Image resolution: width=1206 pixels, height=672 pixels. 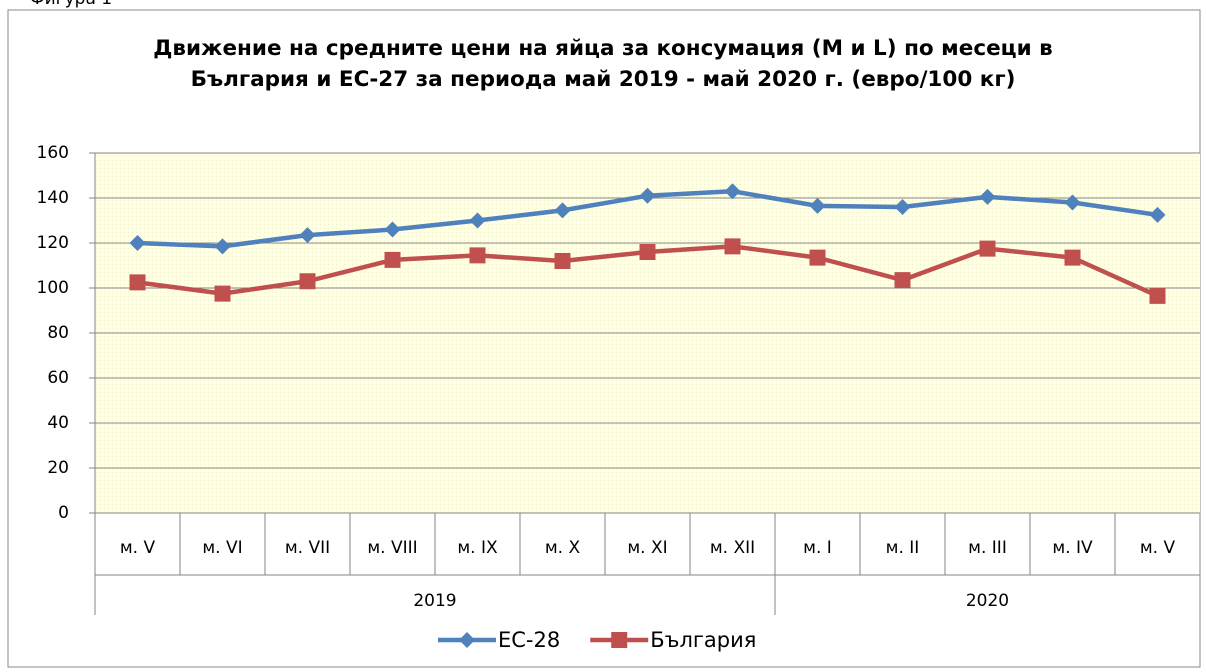 What do you see at coordinates (987, 548) in the screenshot?
I see `x-tick-label: м. III` at bounding box center [987, 548].